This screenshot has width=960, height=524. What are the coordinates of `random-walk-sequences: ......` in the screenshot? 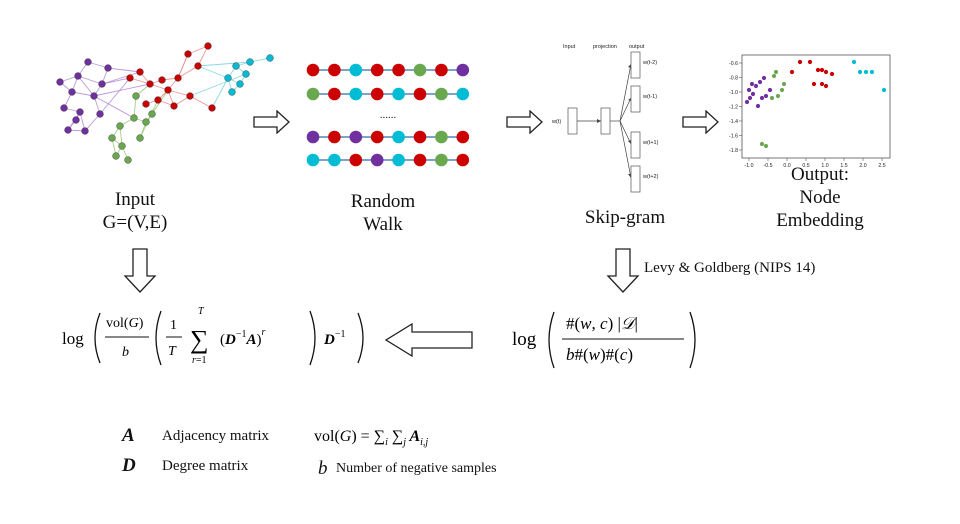 It's located at (388, 115).